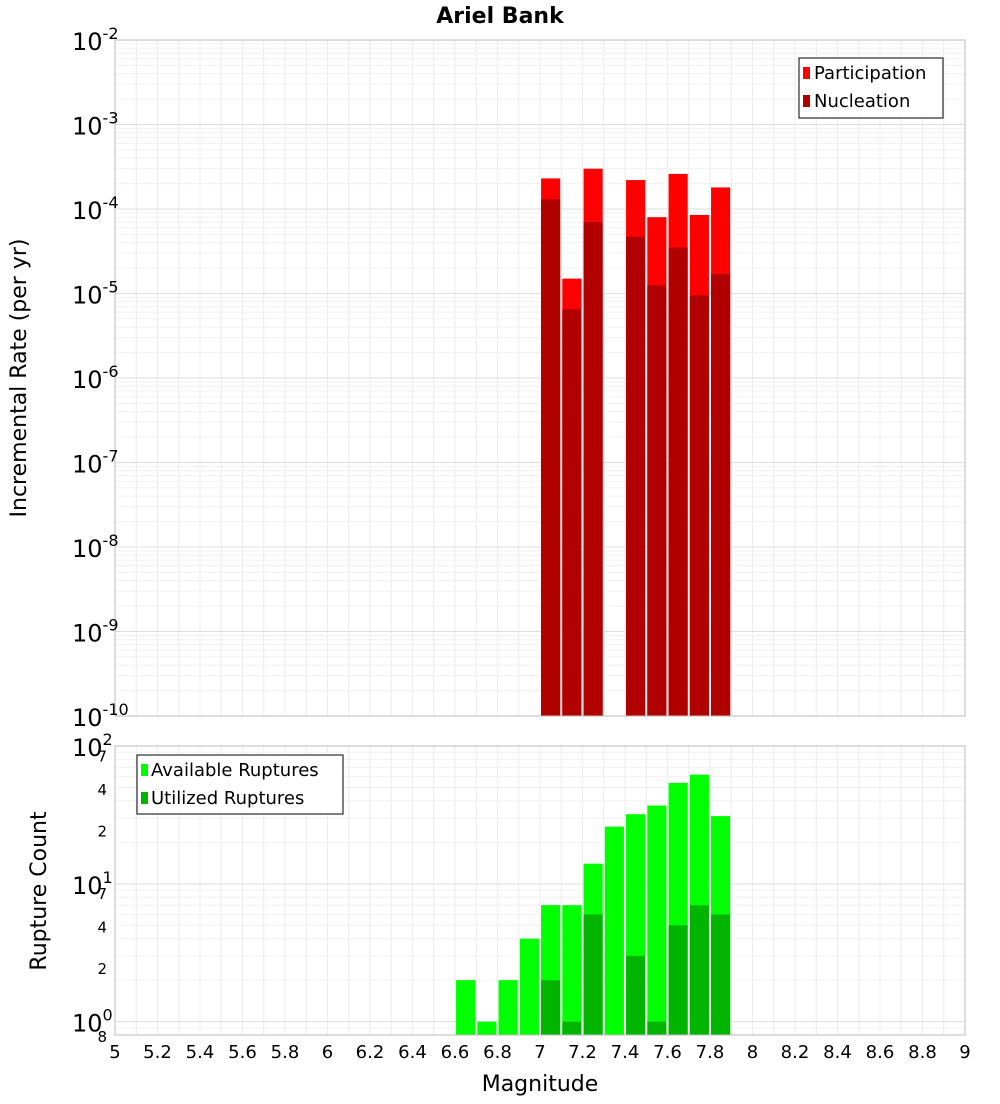  Describe the element at coordinates (144, 798) in the screenshot. I see `legend-swatch-utilized` at that location.